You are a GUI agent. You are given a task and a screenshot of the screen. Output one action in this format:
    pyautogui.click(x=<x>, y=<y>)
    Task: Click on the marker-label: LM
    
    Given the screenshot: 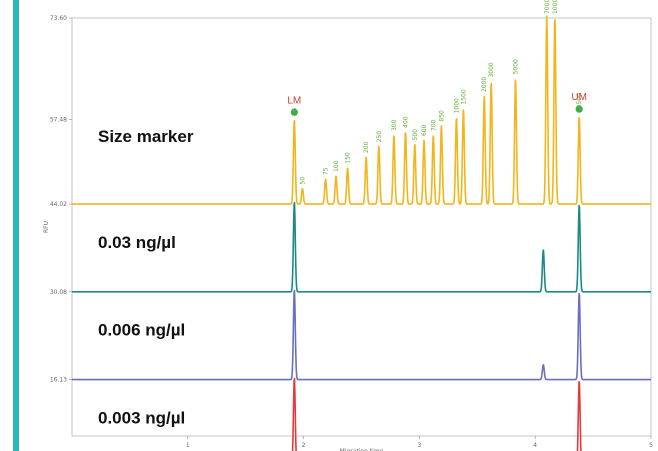 What is the action you would take?
    pyautogui.click(x=294, y=100)
    